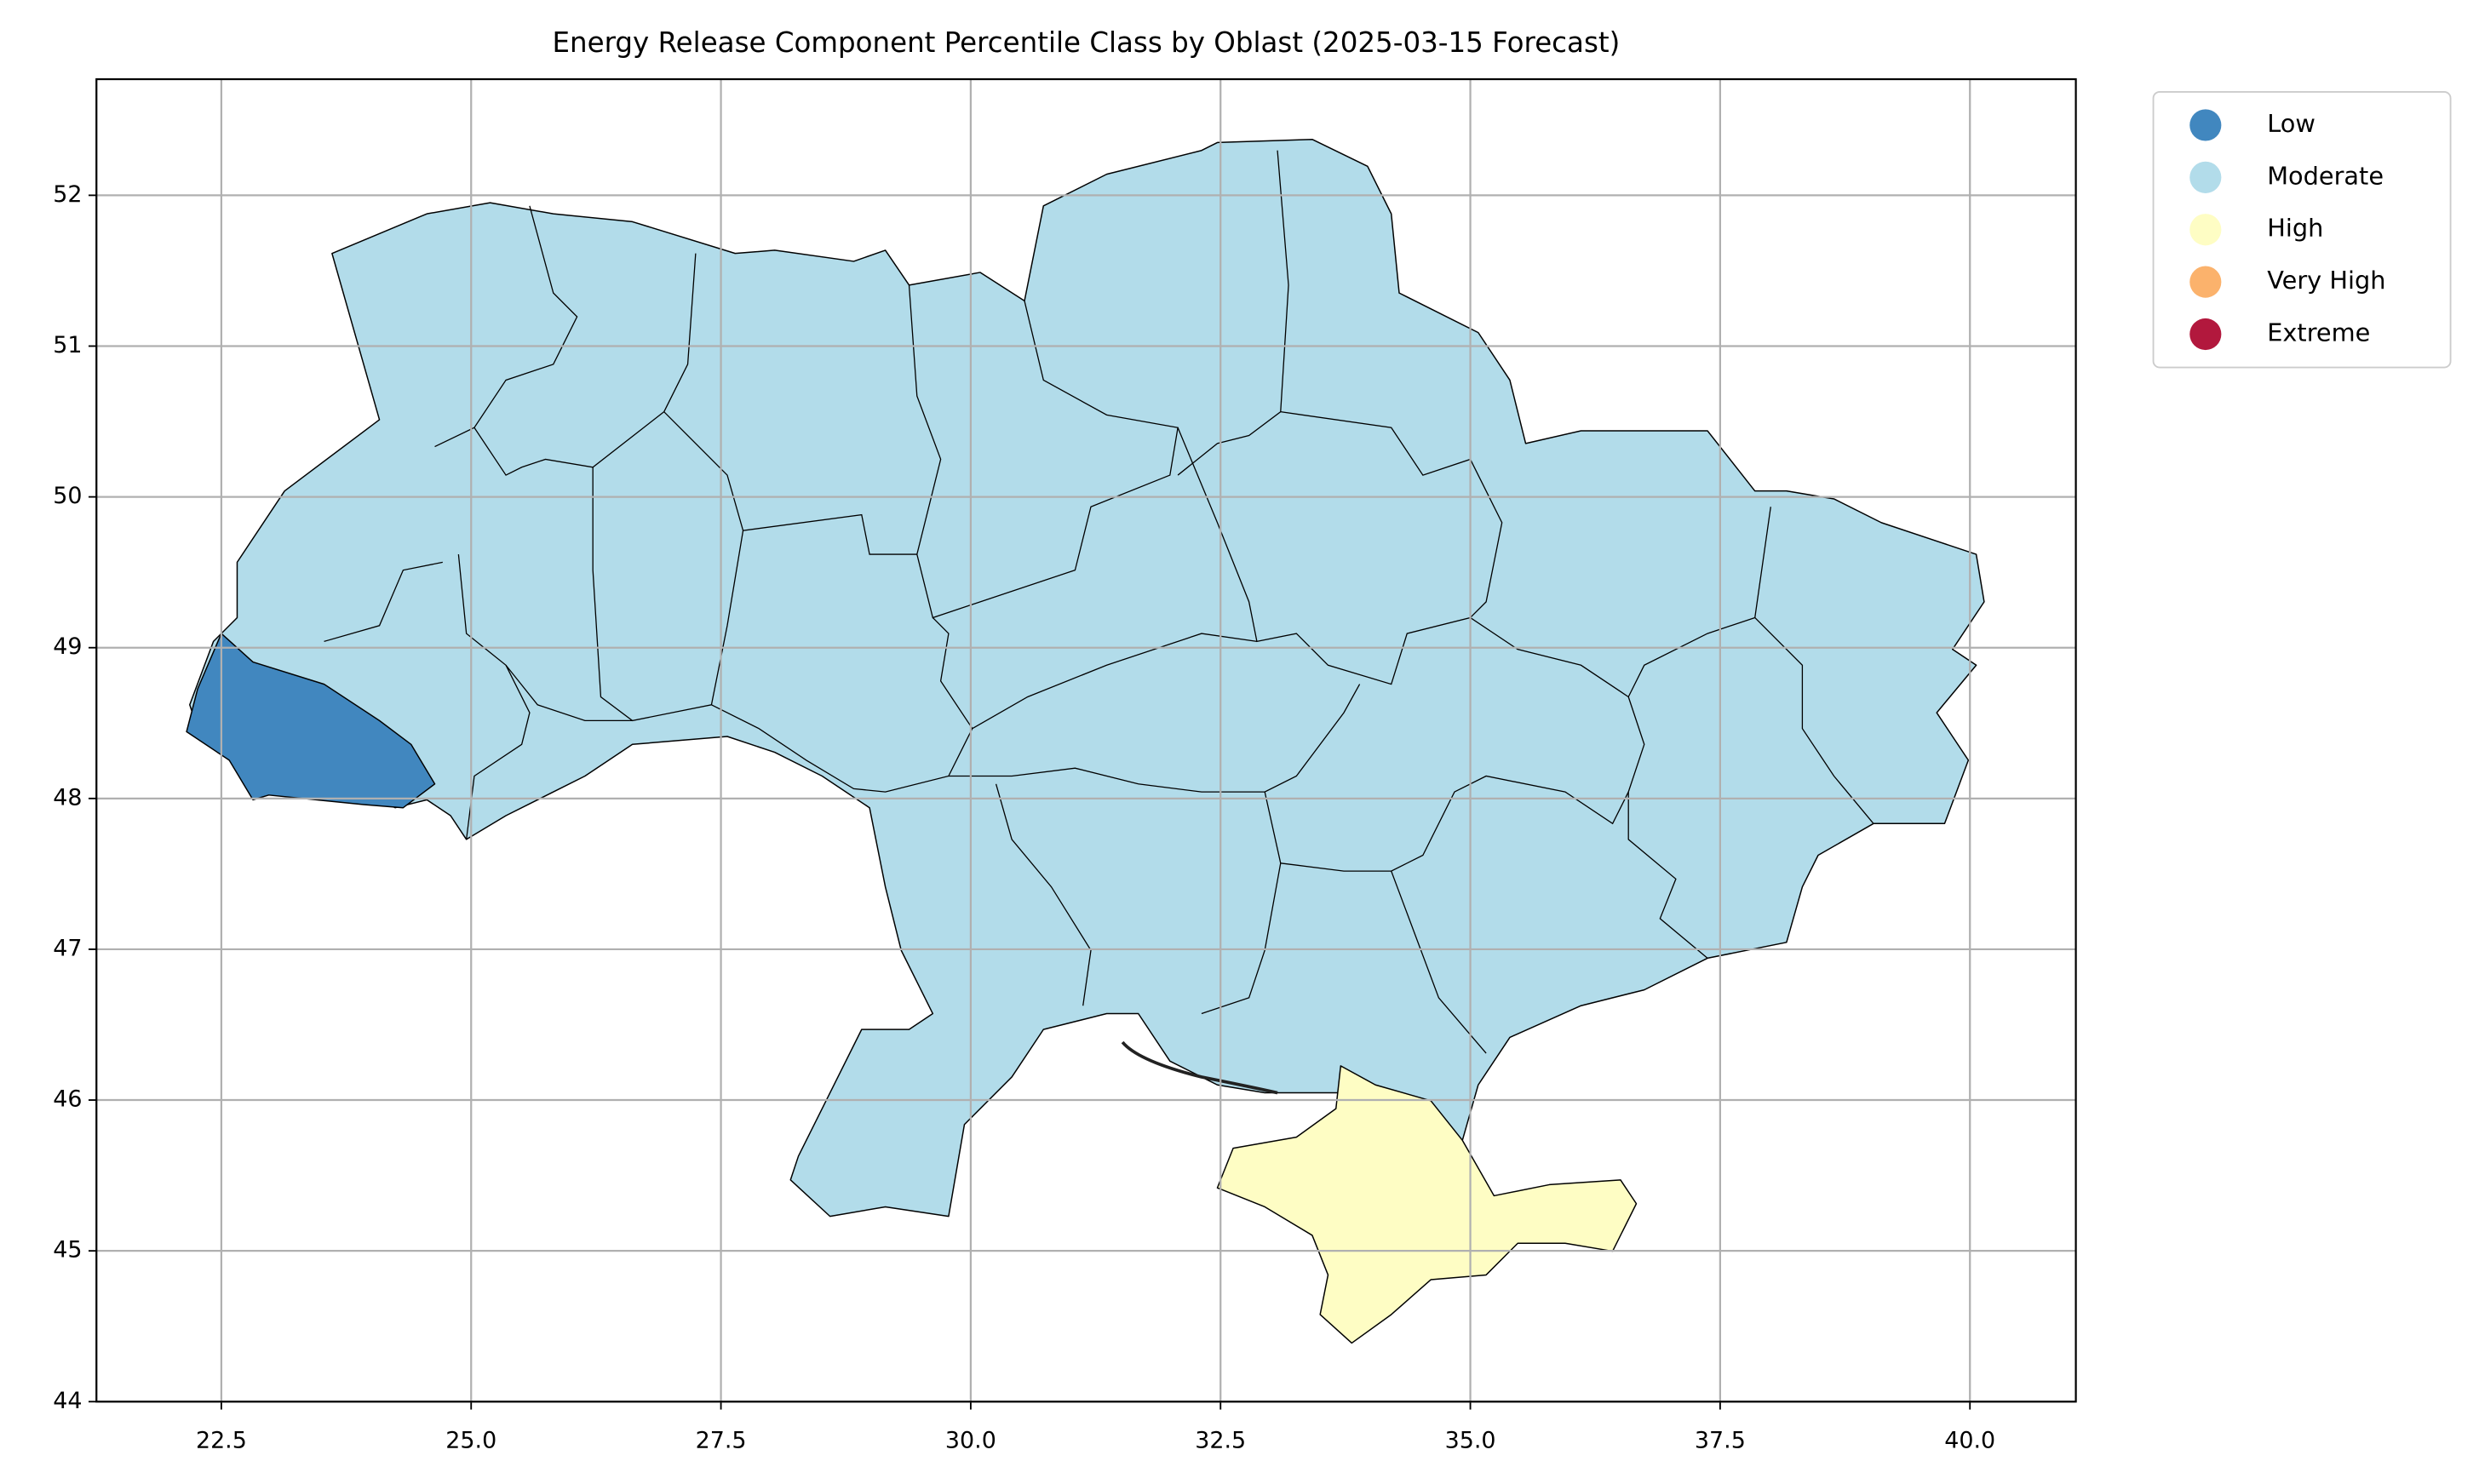 This screenshot has height=1484, width=2479. Describe the element at coordinates (1220, 1440) in the screenshot. I see `x-tick-label: 32.5` at that location.